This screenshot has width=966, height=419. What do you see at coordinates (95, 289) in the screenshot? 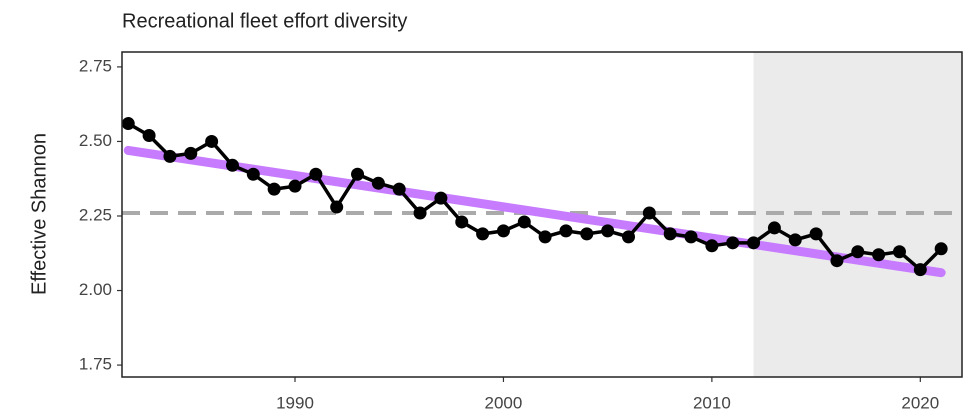
I see `y-tick-label: 2.00` at bounding box center [95, 289].